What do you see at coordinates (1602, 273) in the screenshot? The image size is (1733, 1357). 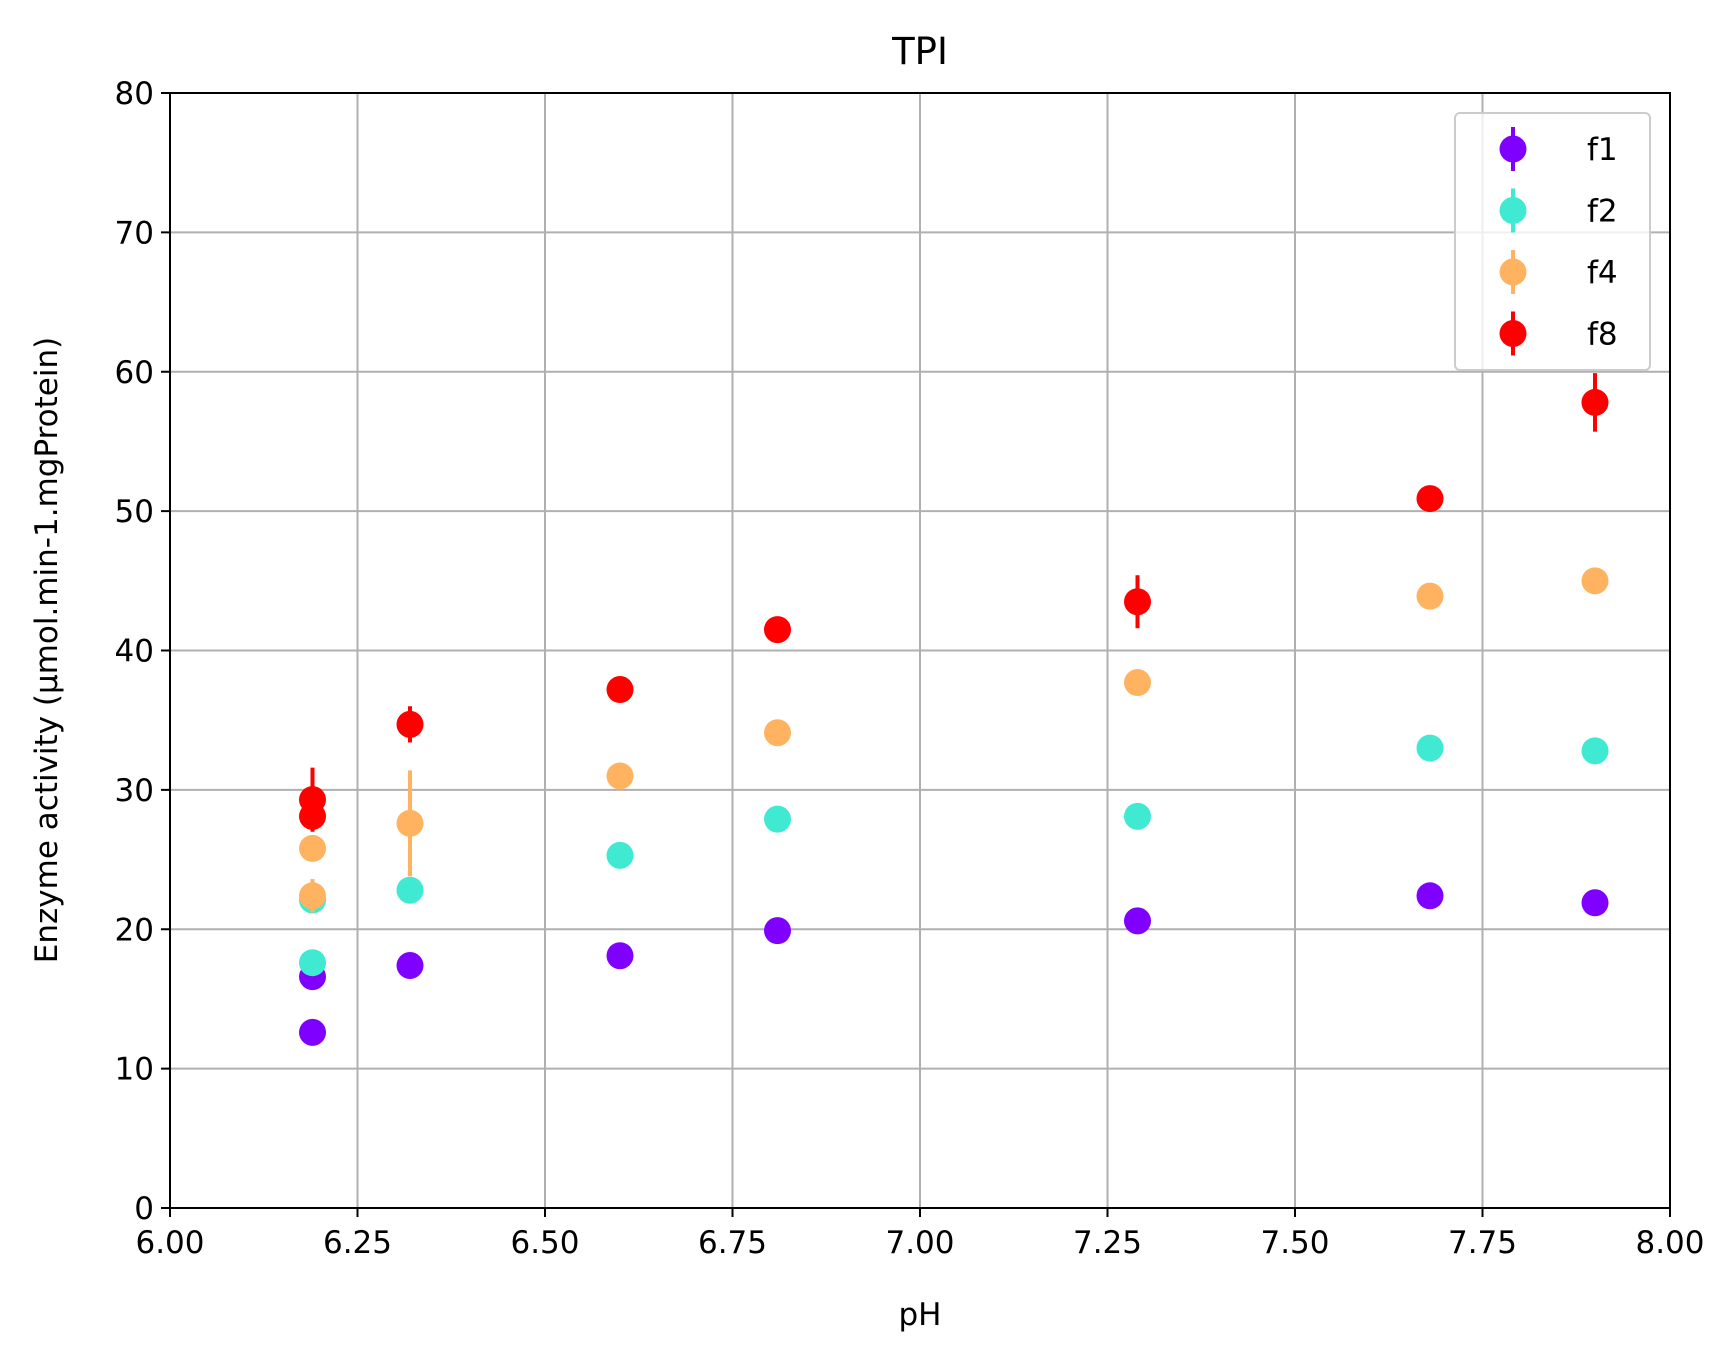 I see `legend-label: f4` at bounding box center [1602, 273].